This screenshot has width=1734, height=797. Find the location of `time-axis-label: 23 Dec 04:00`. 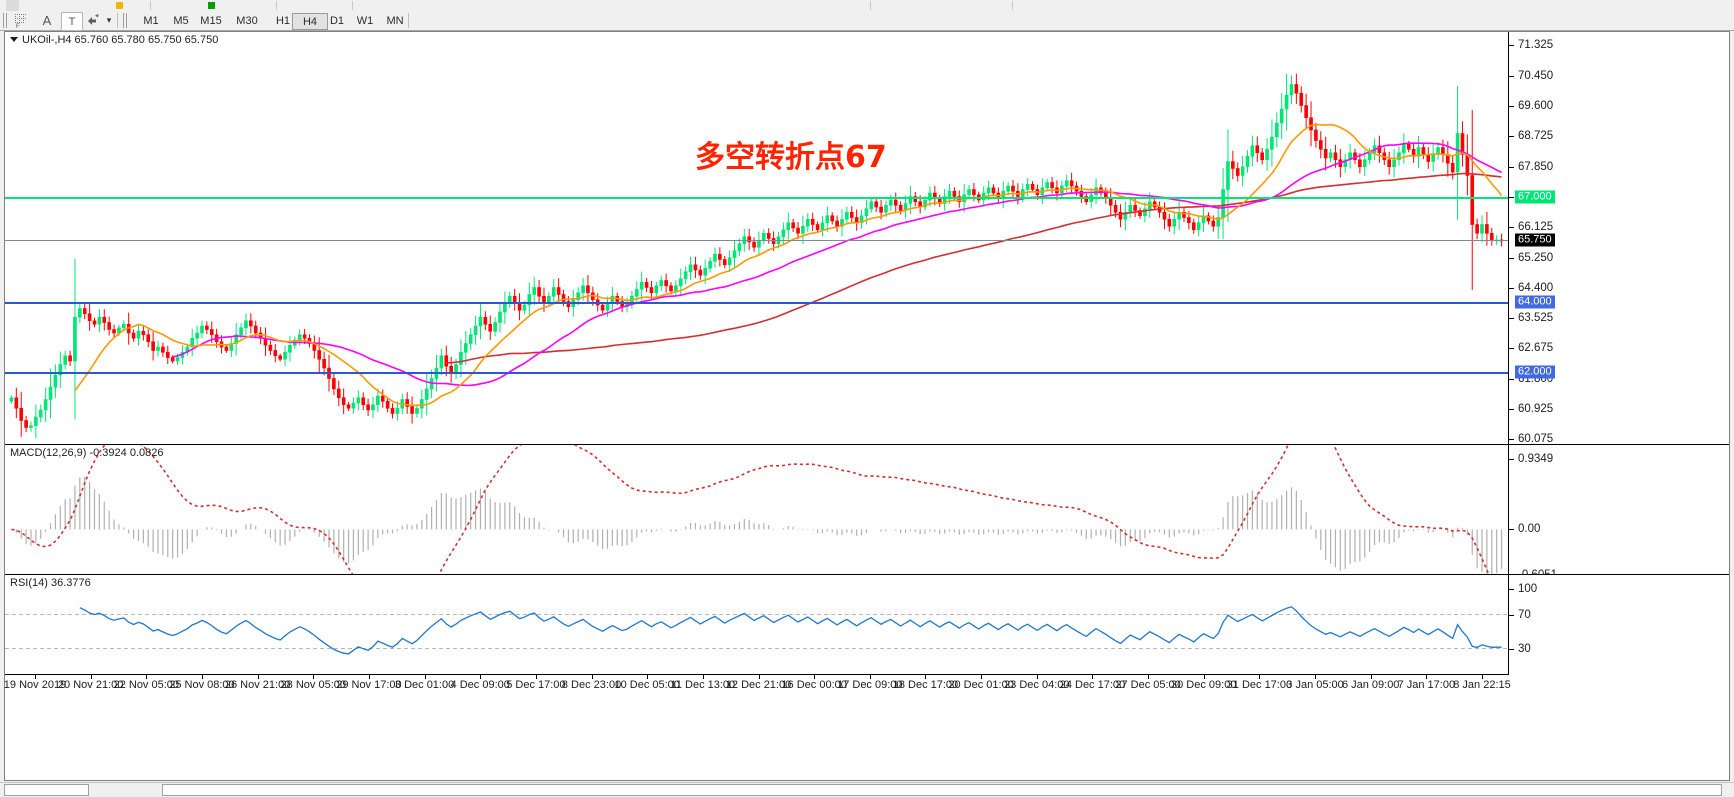

time-axis-label: 23 Dec 04:00 is located at coordinates (1037, 685).